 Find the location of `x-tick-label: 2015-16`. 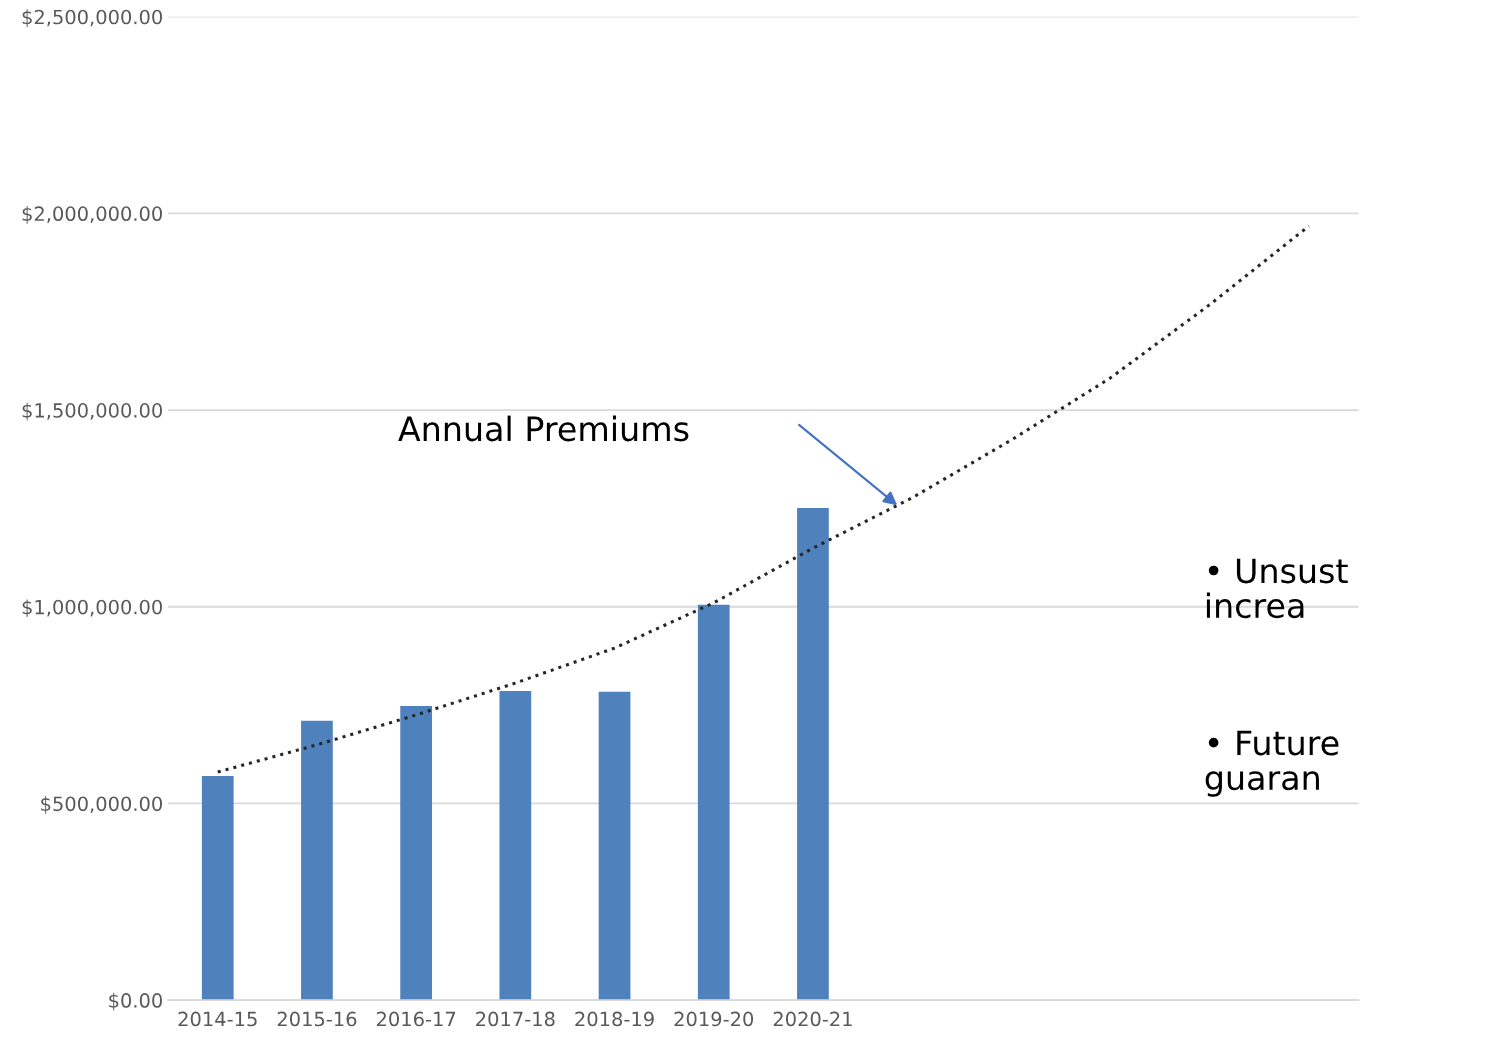

x-tick-label: 2015-16 is located at coordinates (317, 1019).